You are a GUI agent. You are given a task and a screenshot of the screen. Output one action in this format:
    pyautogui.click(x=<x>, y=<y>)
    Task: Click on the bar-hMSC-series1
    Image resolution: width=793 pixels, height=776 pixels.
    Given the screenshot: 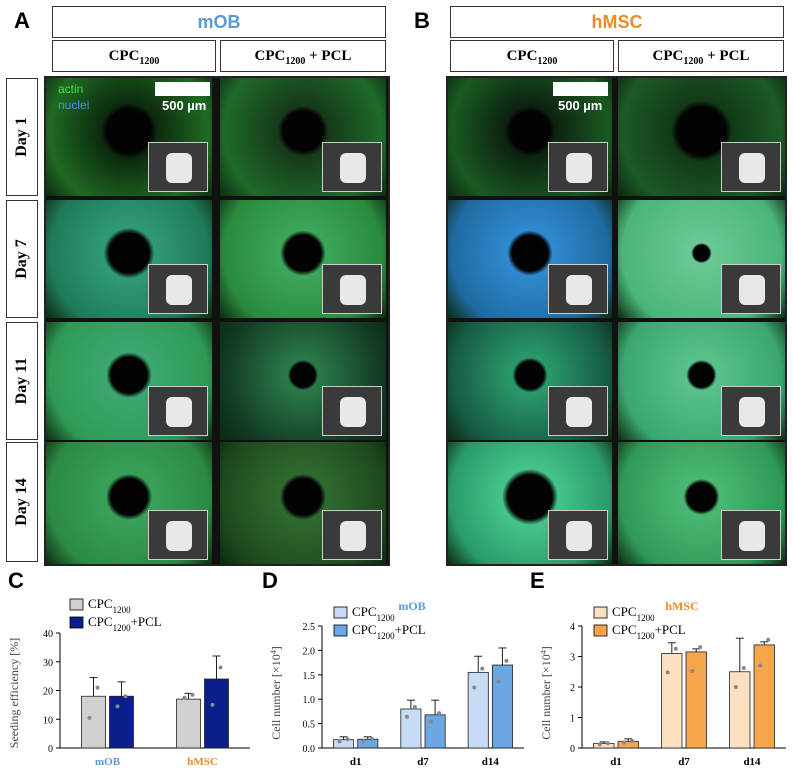 What is the action you would take?
    pyautogui.click(x=216, y=713)
    